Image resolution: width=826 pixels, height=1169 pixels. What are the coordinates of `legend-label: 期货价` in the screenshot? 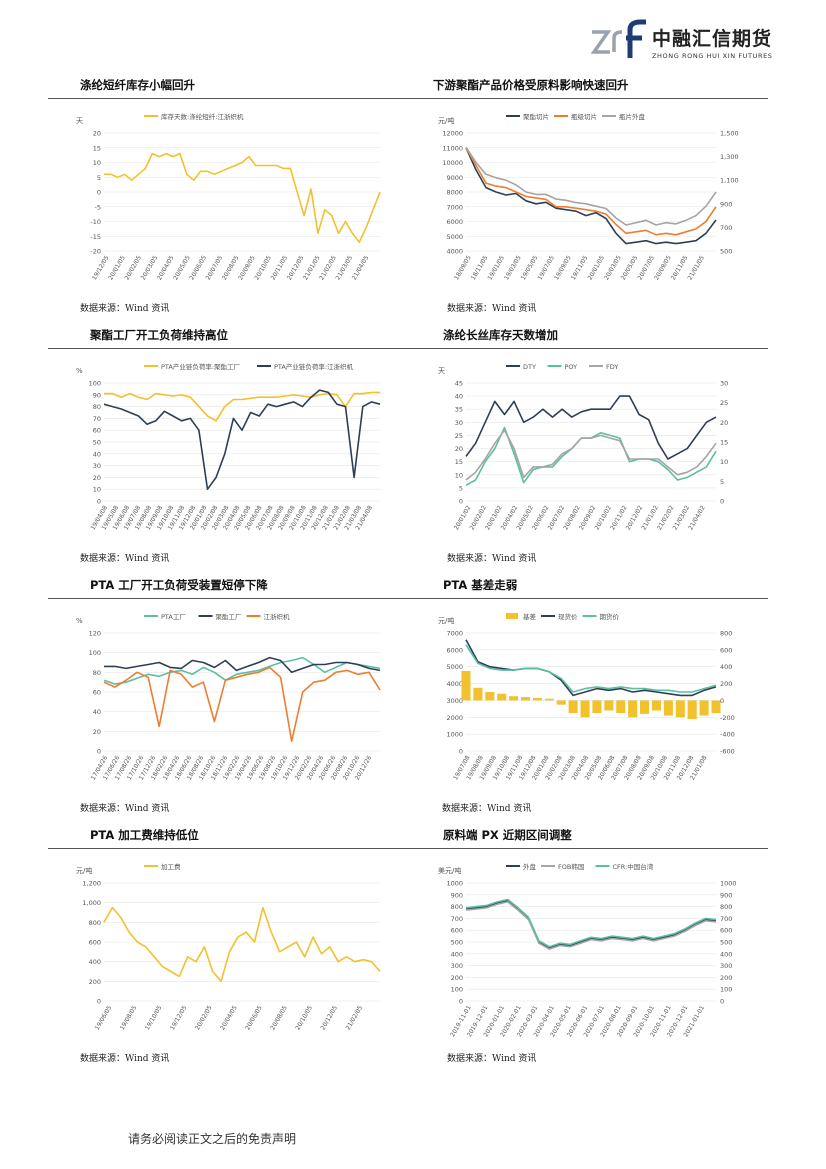 It's located at (610, 616).